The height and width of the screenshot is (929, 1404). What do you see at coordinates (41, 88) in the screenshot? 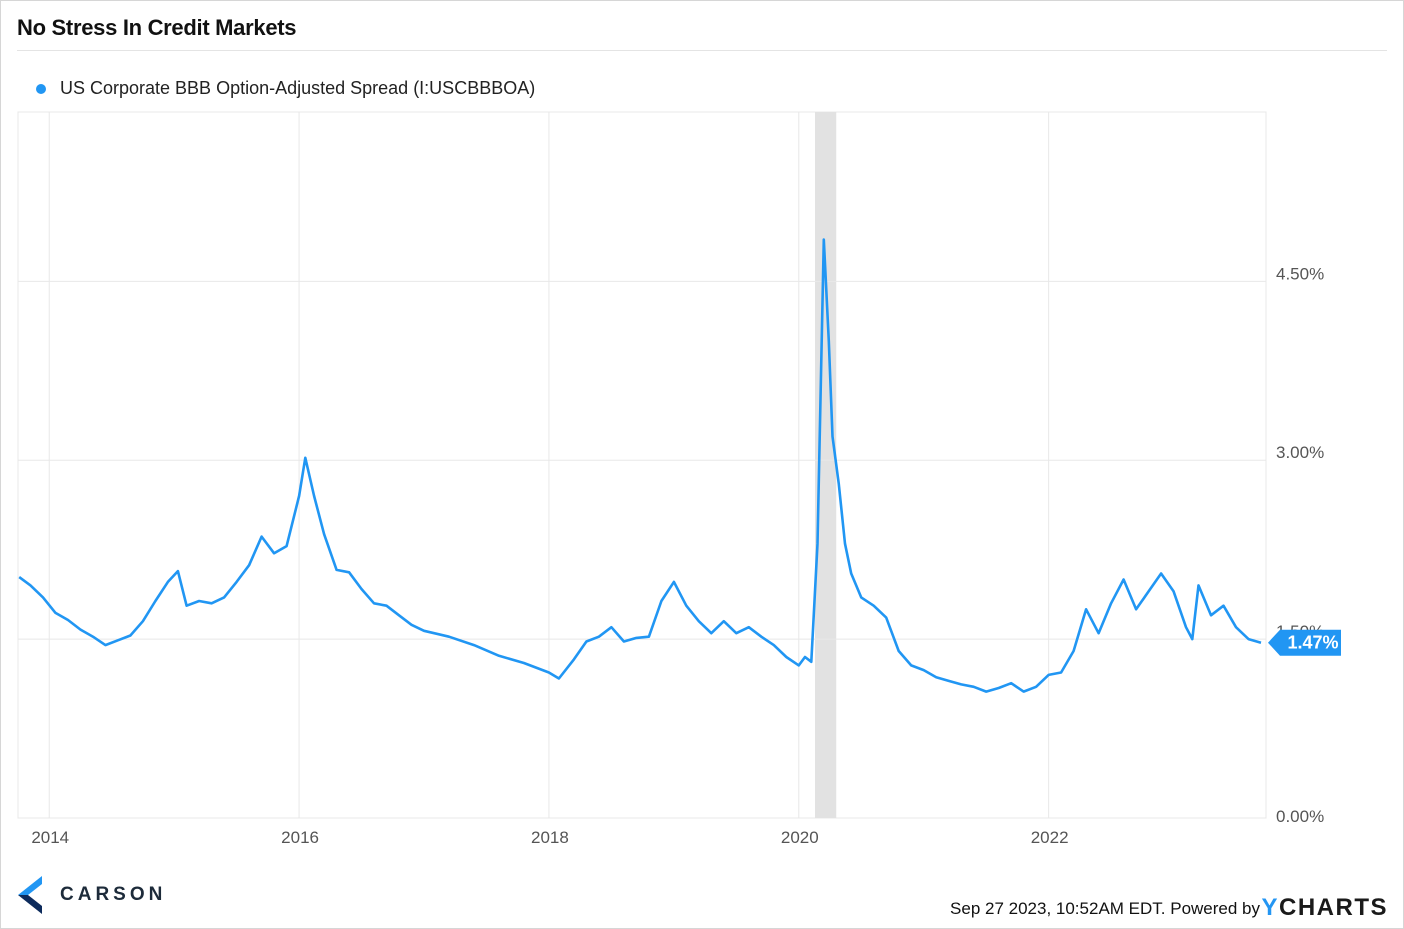
I see `legend-marker-icon` at bounding box center [41, 88].